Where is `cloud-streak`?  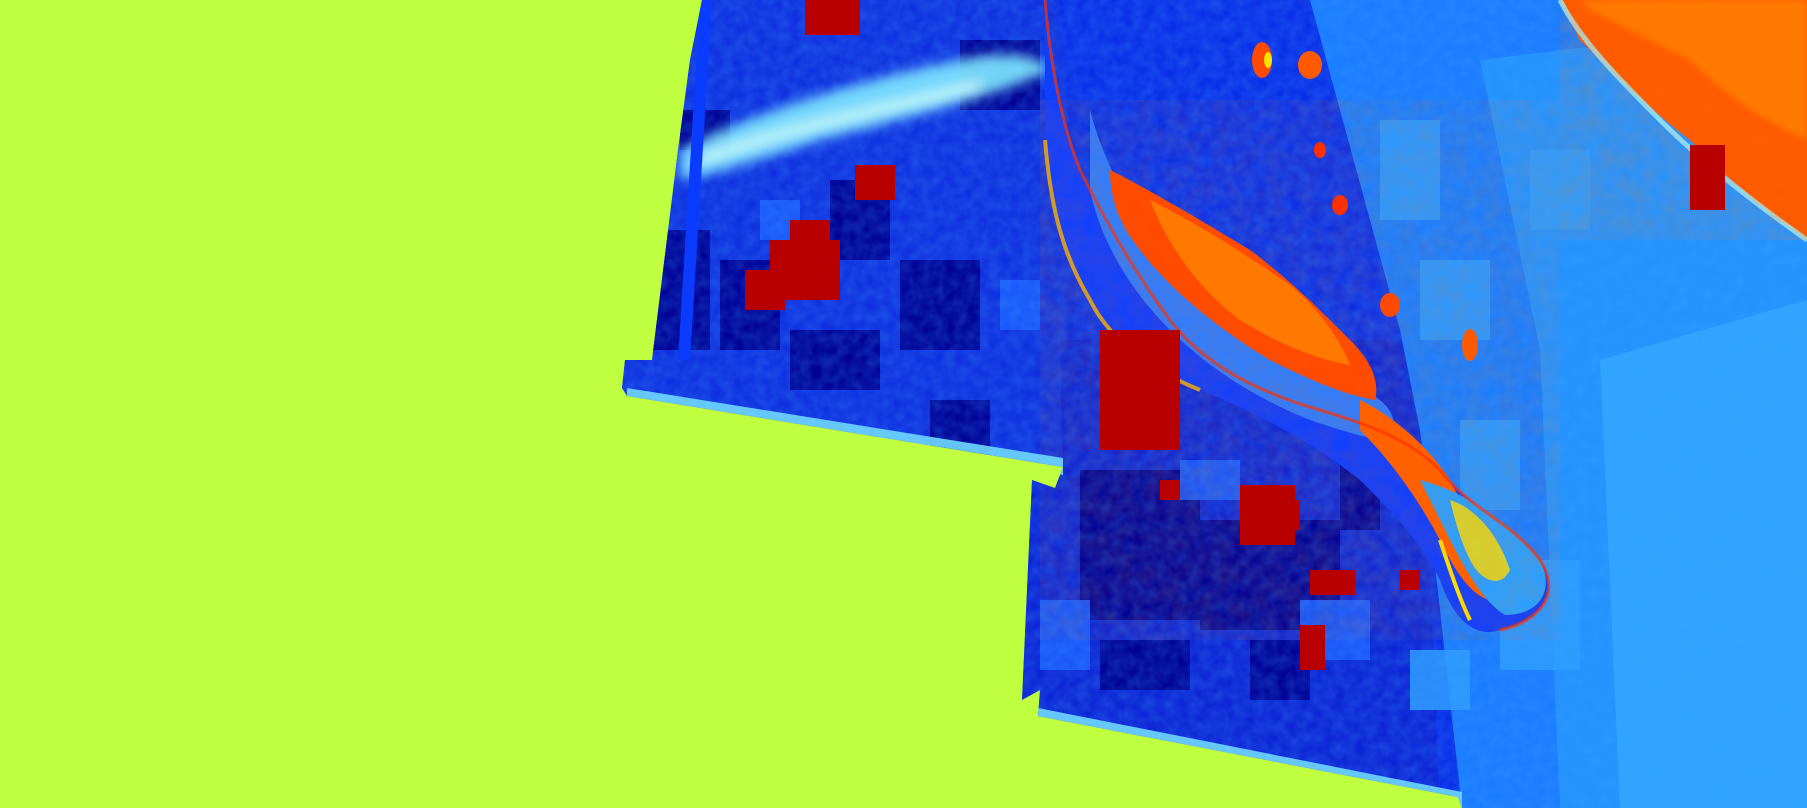 cloud-streak is located at coordinates (865, 117).